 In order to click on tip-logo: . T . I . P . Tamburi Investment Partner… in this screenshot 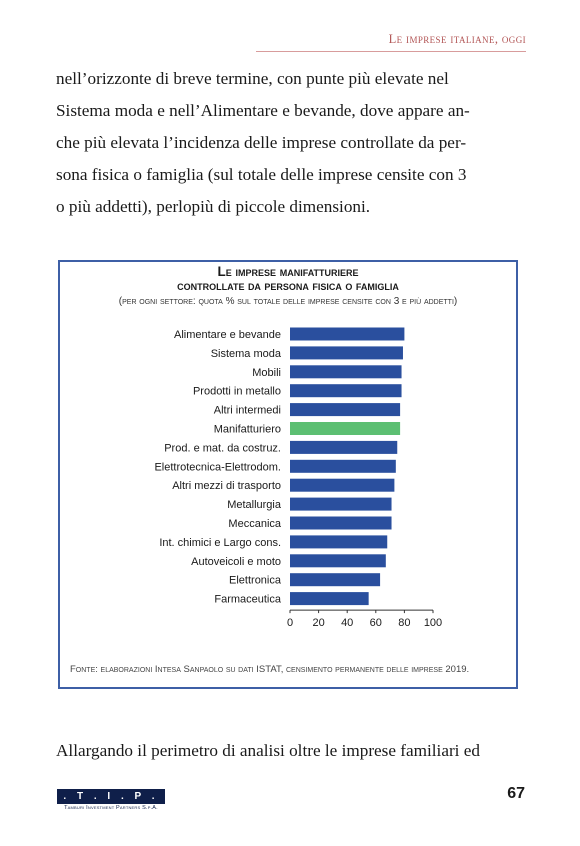, I will do `click(111, 801)`.